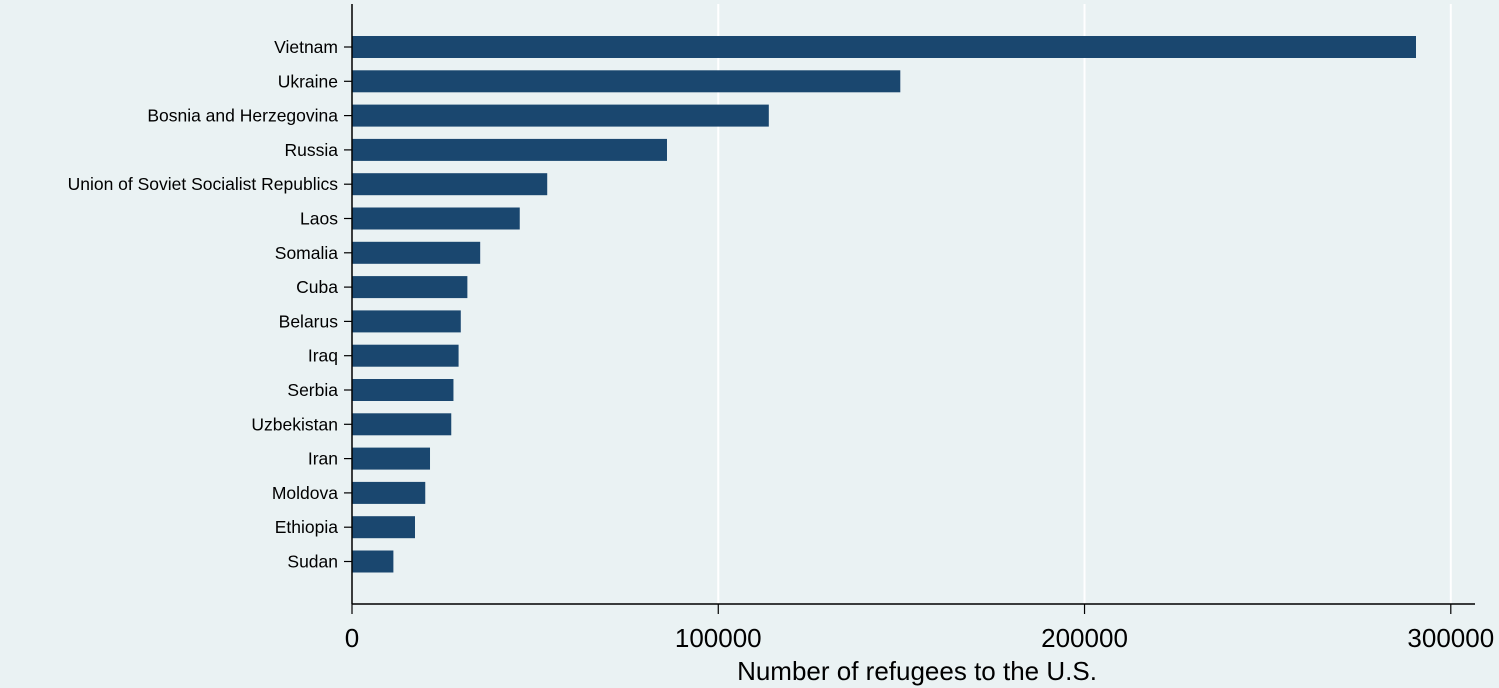 Image resolution: width=1499 pixels, height=688 pixels. I want to click on category-label: Union of Soviet Socialist Republics, so click(203, 184).